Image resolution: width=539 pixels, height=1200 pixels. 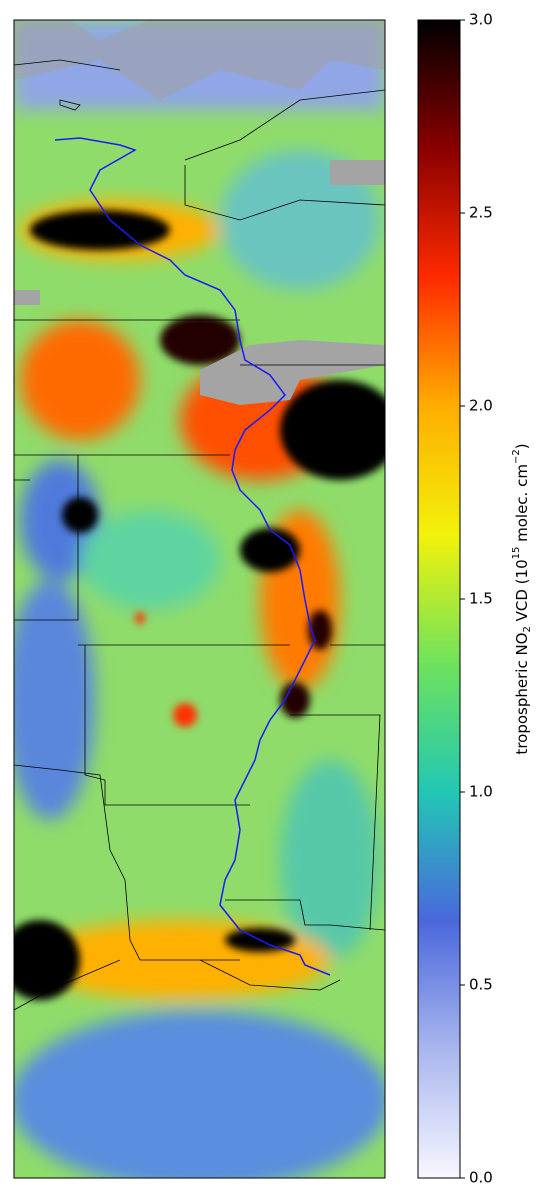 I want to click on label-text: VCD (10, so click(x=522, y=592).